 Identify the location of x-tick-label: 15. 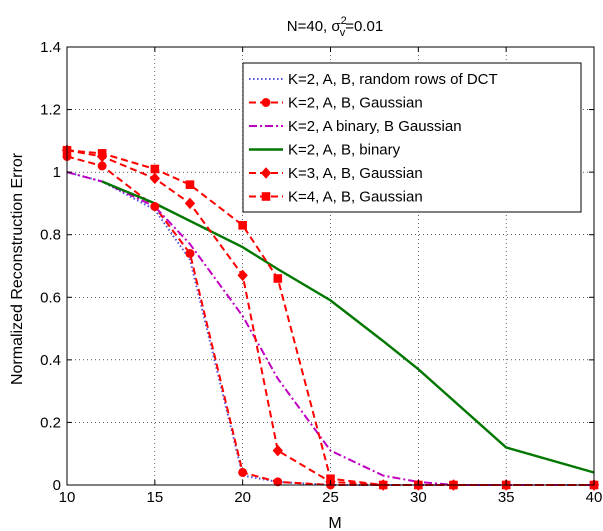
(154, 497).